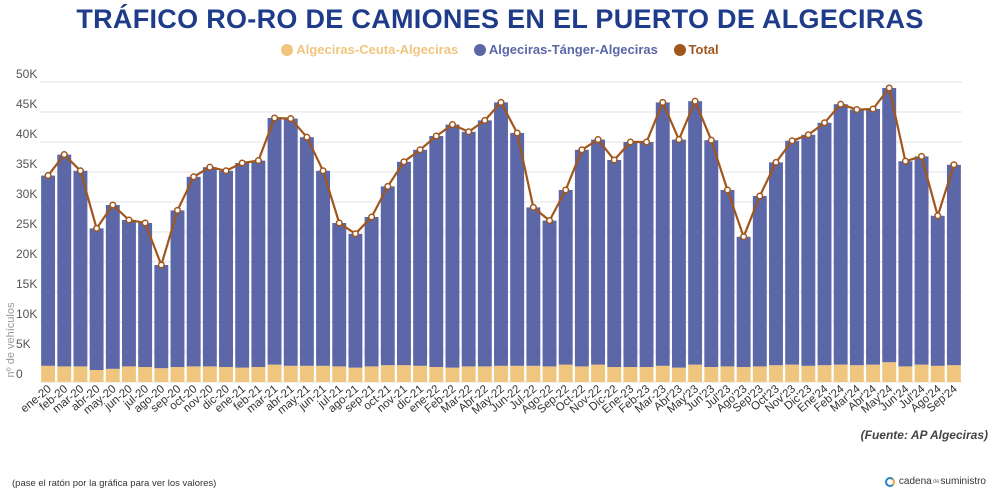  I want to click on source-note: (Fuente: AP Algeciras), so click(924, 435).